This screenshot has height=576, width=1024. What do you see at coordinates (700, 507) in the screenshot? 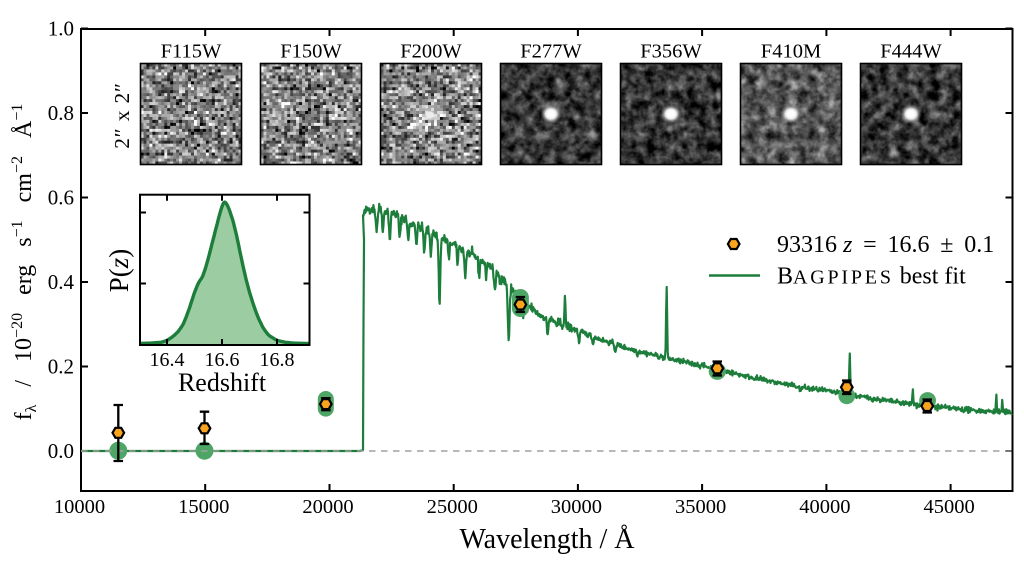
I see `svg-text: 35000` at bounding box center [700, 507].